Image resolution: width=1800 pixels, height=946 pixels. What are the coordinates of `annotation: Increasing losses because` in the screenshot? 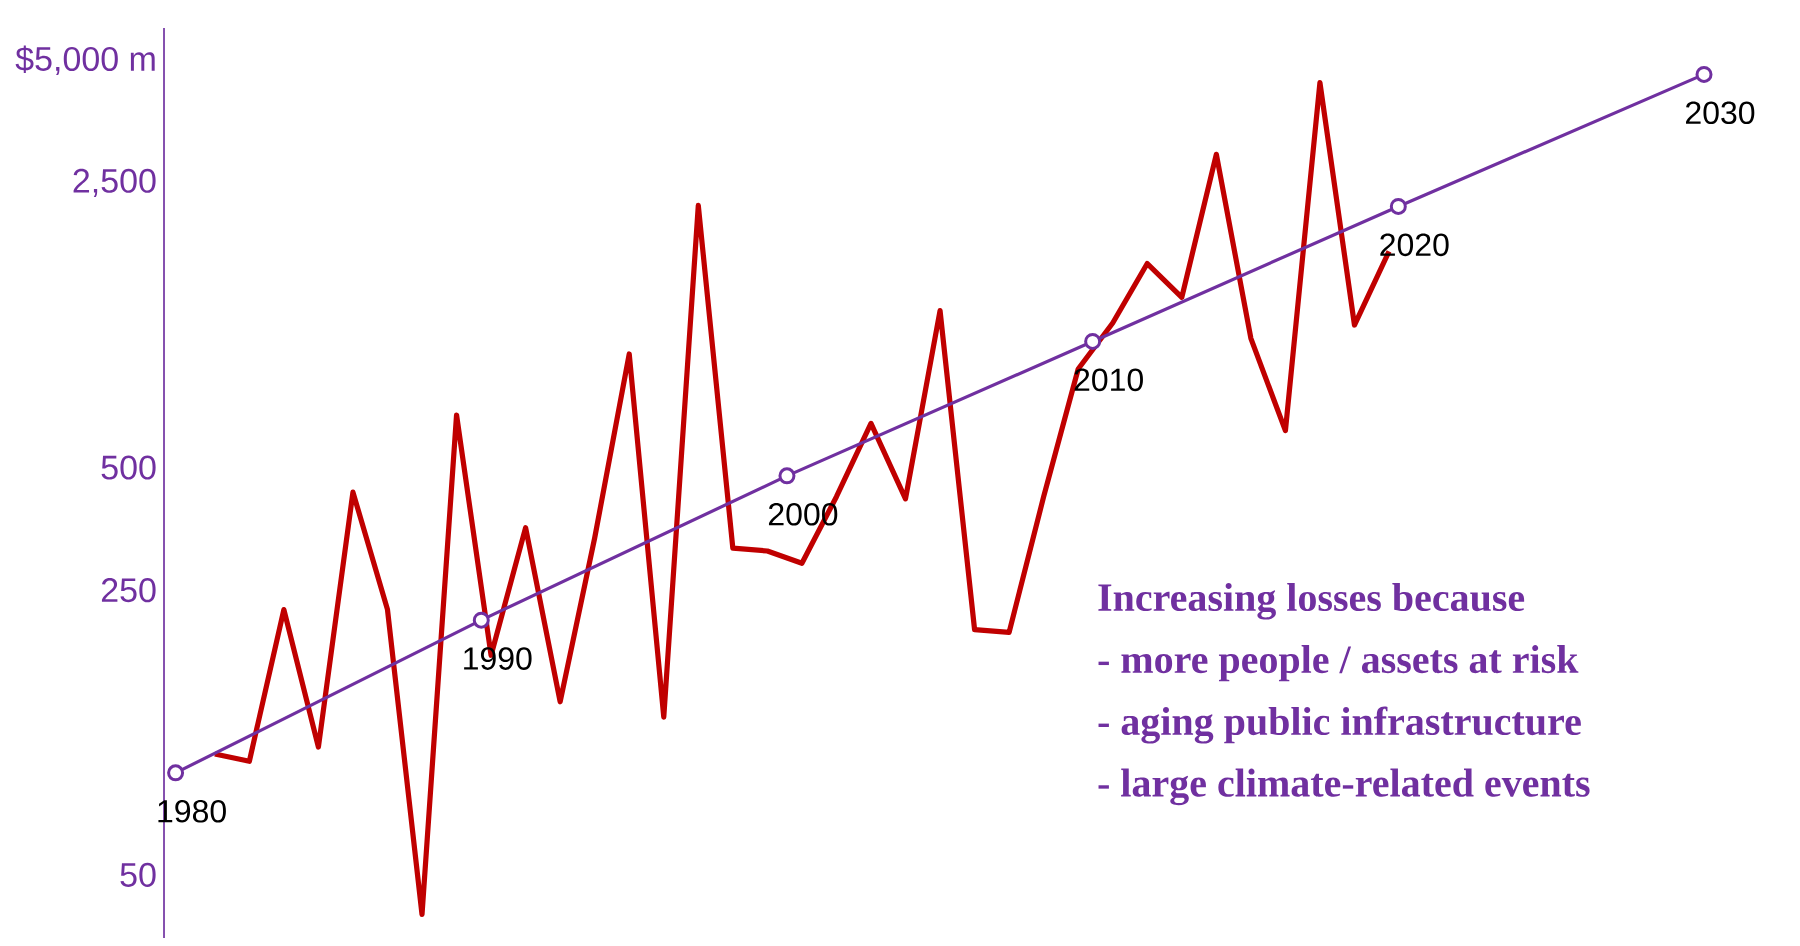 It's located at (1311, 601).